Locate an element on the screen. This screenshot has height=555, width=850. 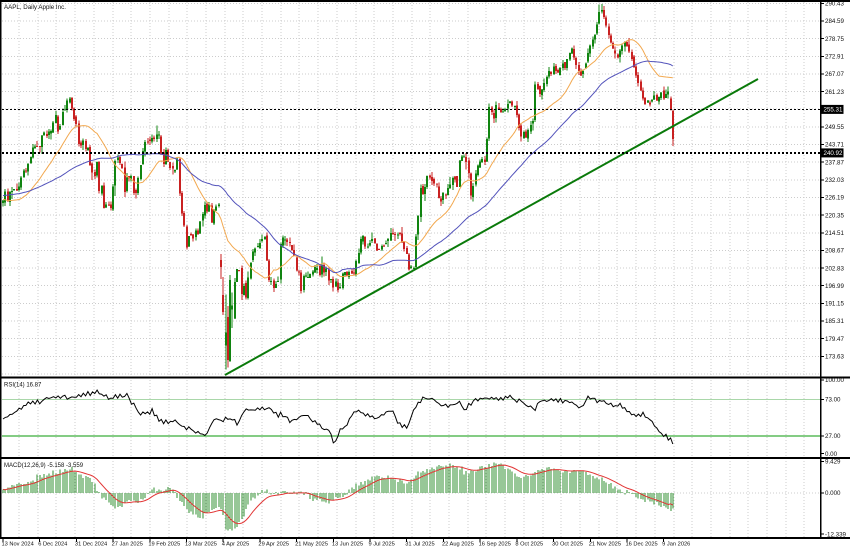
svg-text: 100.00 is located at coordinates (834, 380).